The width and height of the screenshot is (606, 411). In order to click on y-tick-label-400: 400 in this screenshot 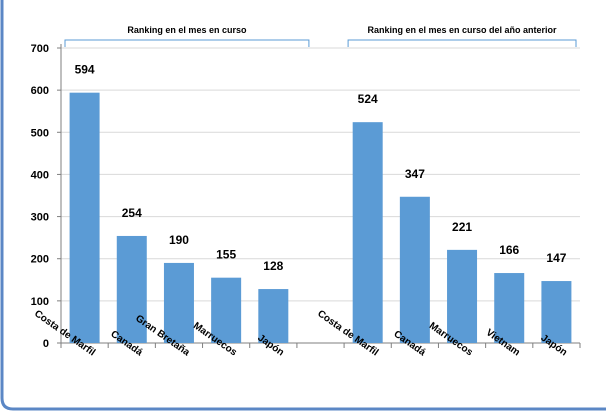, I will do `click(40, 175)`.